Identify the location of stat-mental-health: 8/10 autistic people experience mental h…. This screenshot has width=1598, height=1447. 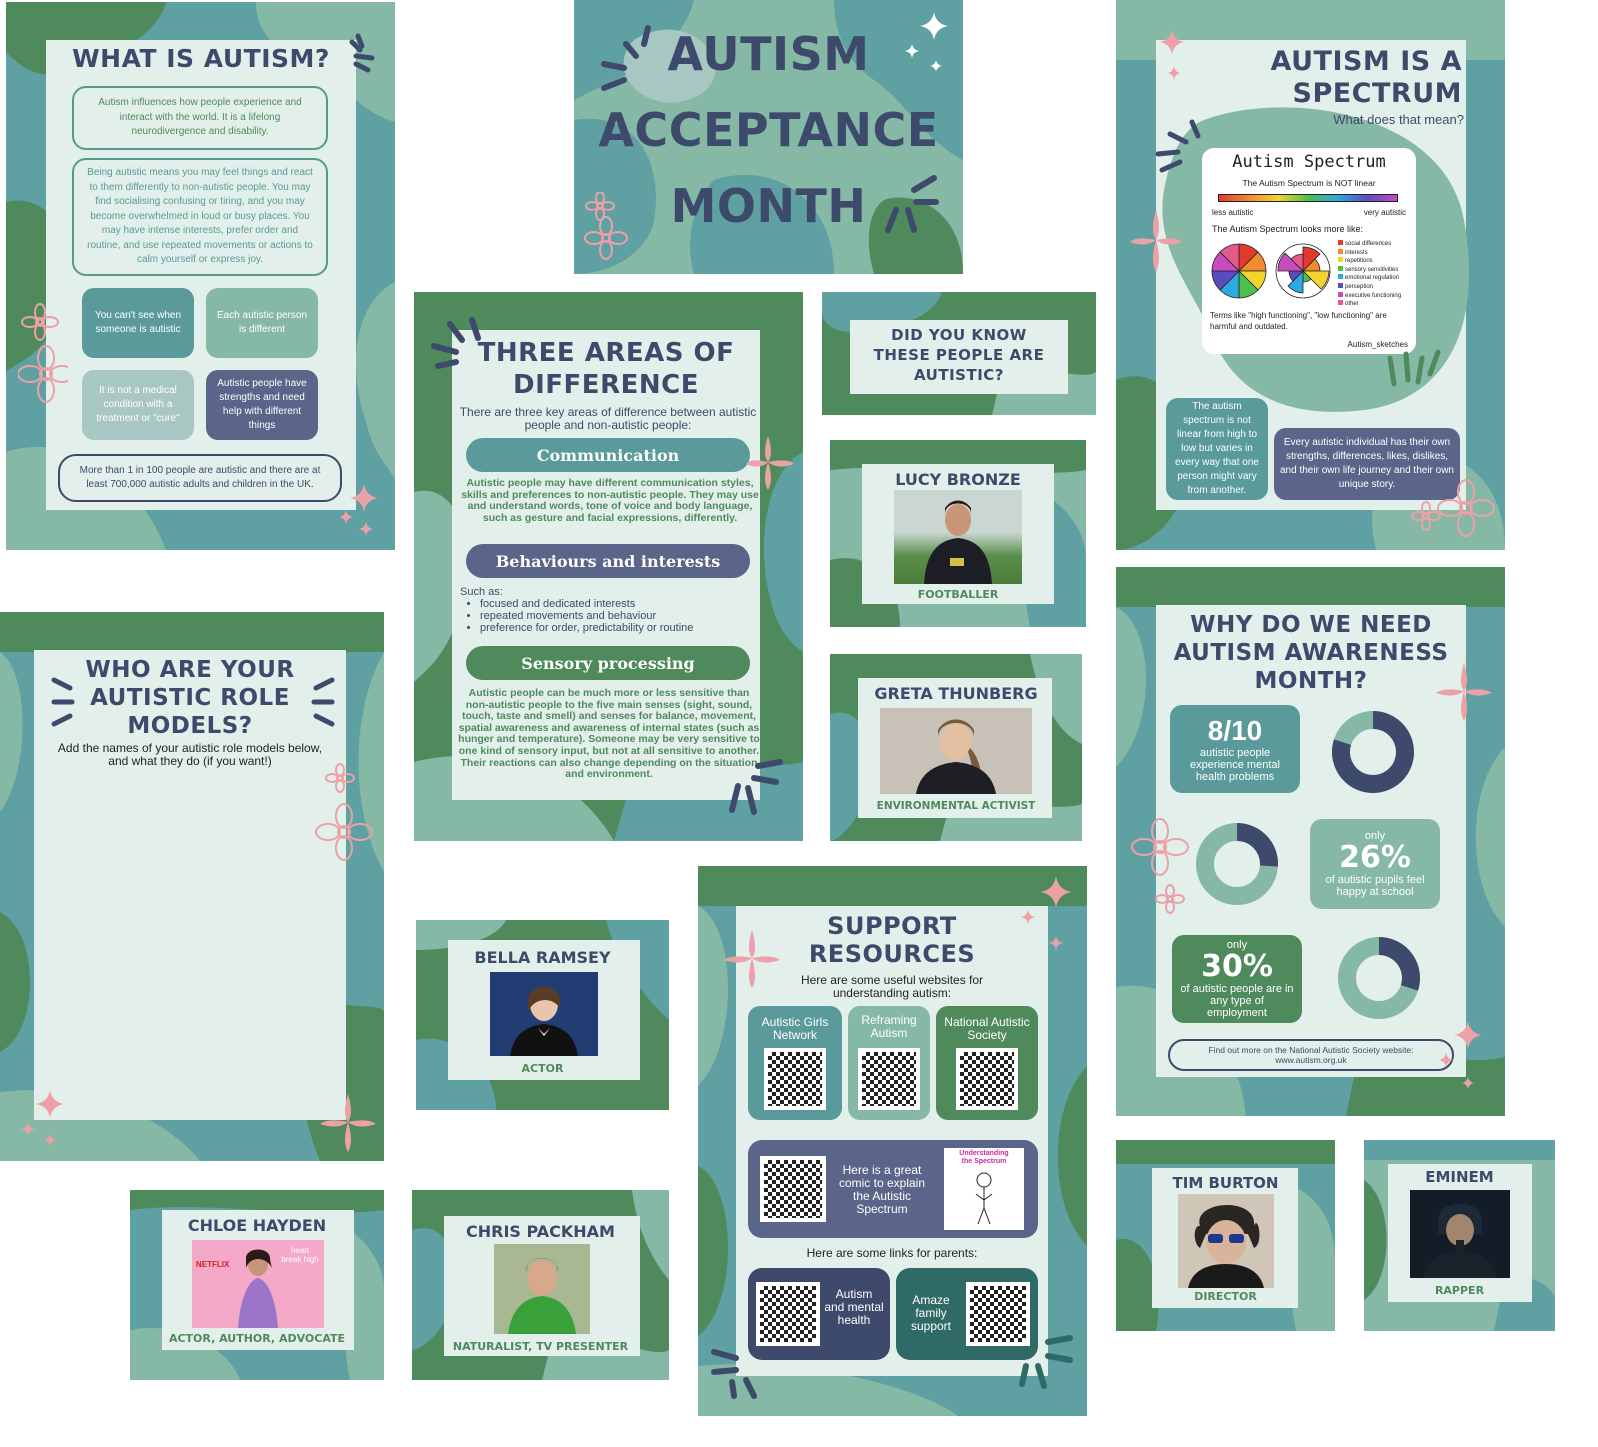
(1235, 749).